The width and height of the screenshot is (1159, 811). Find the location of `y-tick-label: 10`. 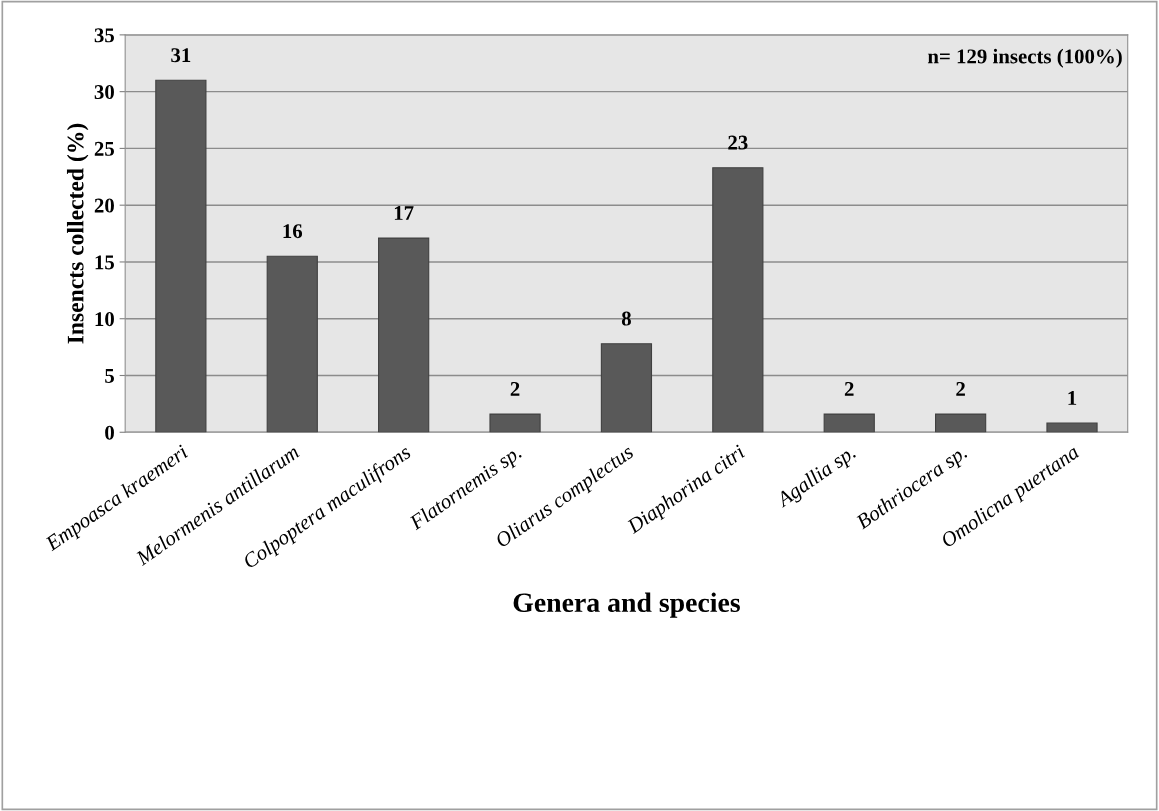

y-tick-label: 10 is located at coordinates (104, 319).